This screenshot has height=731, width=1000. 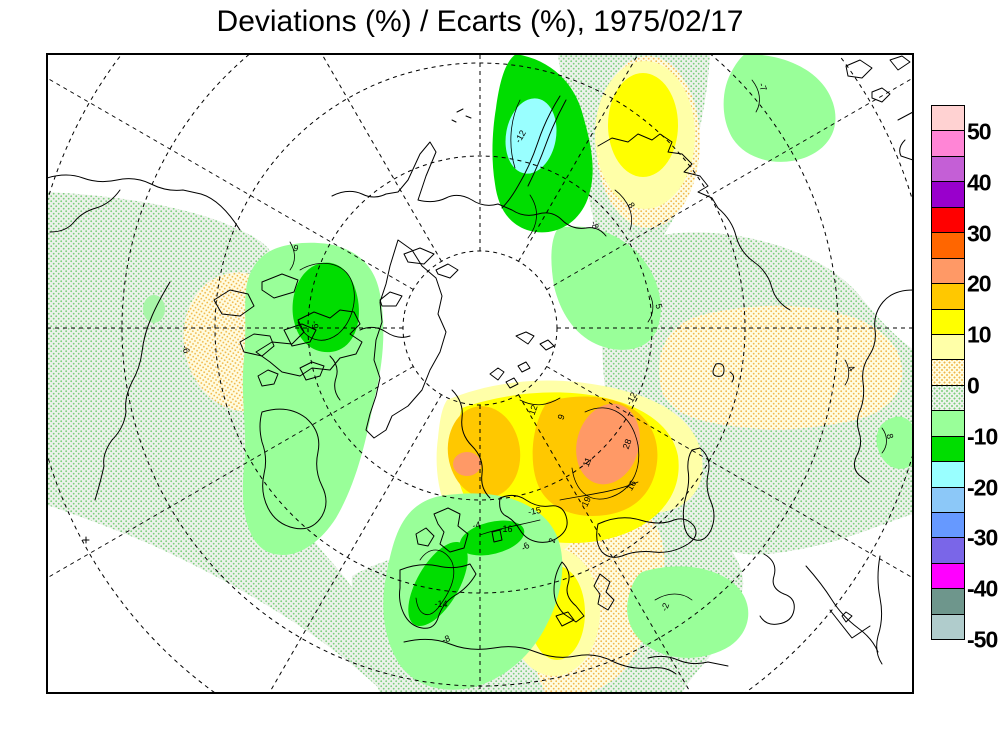 I want to click on contour-label-18: -16, so click(x=505, y=529).